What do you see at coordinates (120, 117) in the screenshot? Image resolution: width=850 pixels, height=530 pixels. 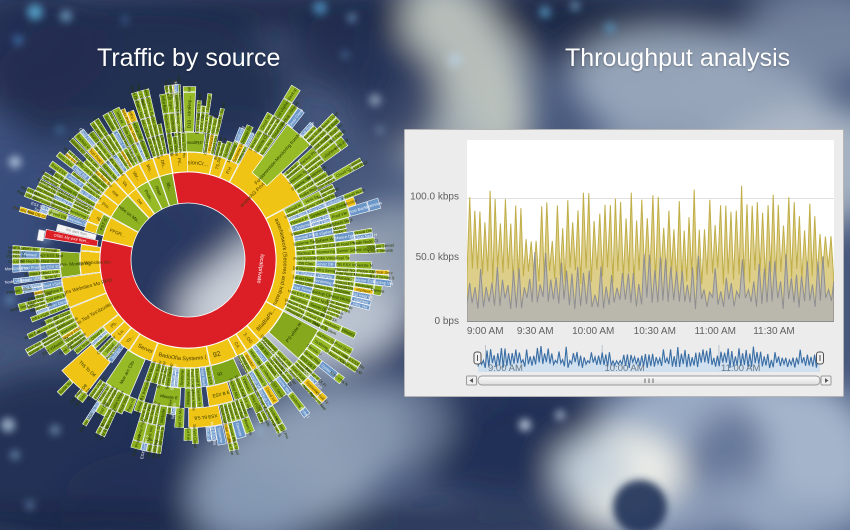 I see `svg-text: Infra M` at bounding box center [120, 117].